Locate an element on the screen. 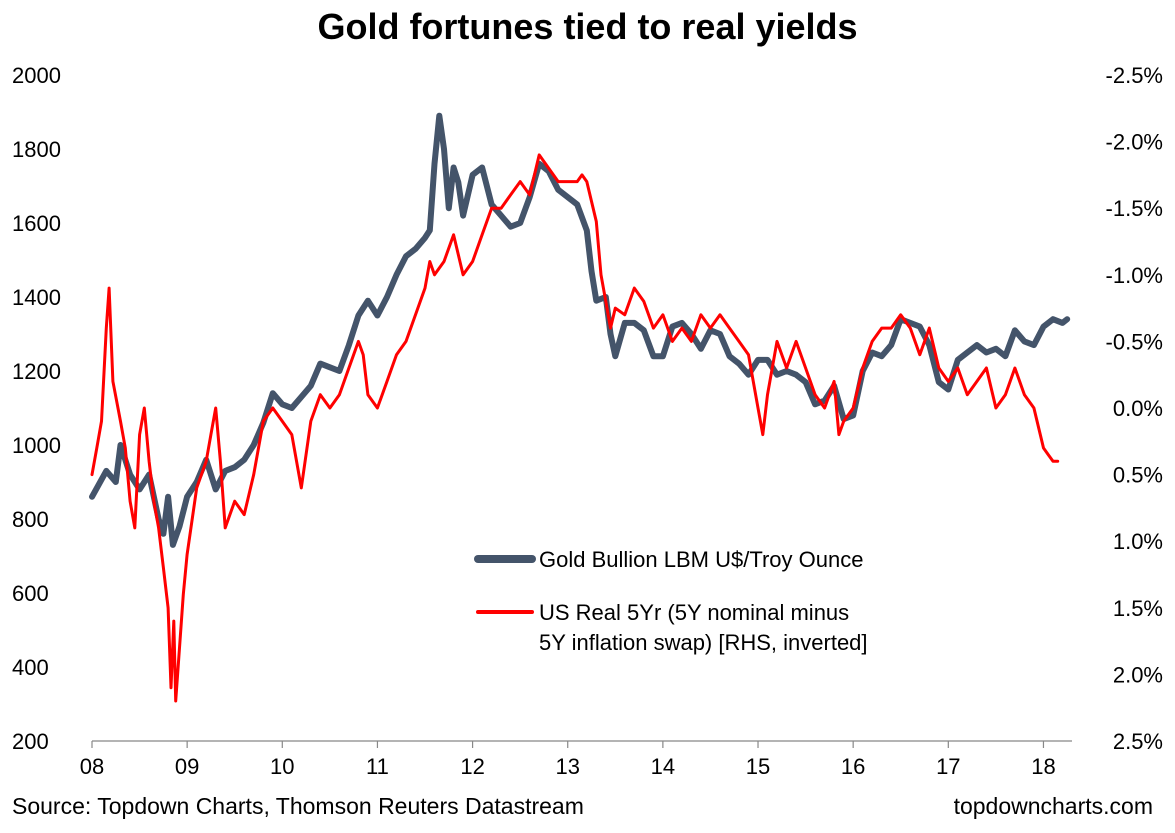 Image resolution: width=1175 pixels, height=833 pixels. y-right-tick-label: -1.0% is located at coordinates (1134, 275).